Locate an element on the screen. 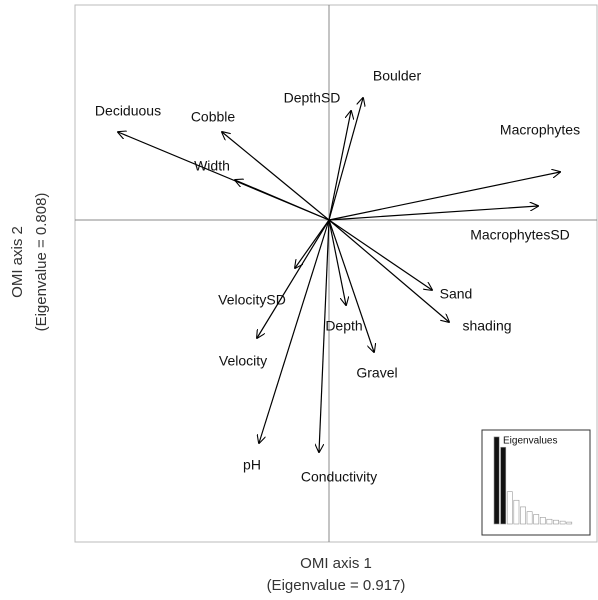 This screenshot has width=598, height=600. variable-label: pH is located at coordinates (252, 465).